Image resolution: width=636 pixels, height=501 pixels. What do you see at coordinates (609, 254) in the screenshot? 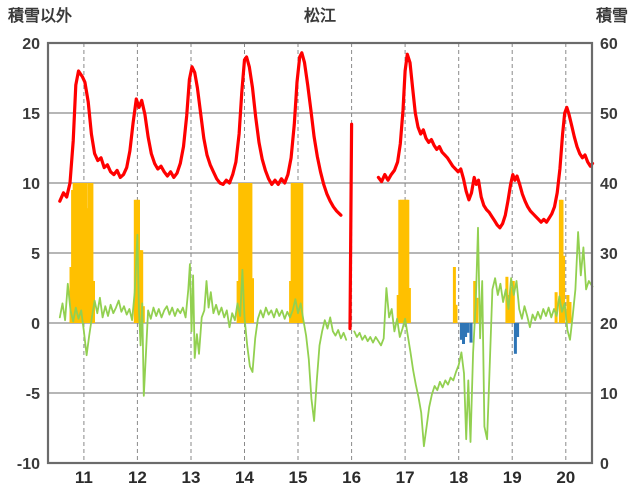
I see `right-tick-label: 30` at bounding box center [609, 254].